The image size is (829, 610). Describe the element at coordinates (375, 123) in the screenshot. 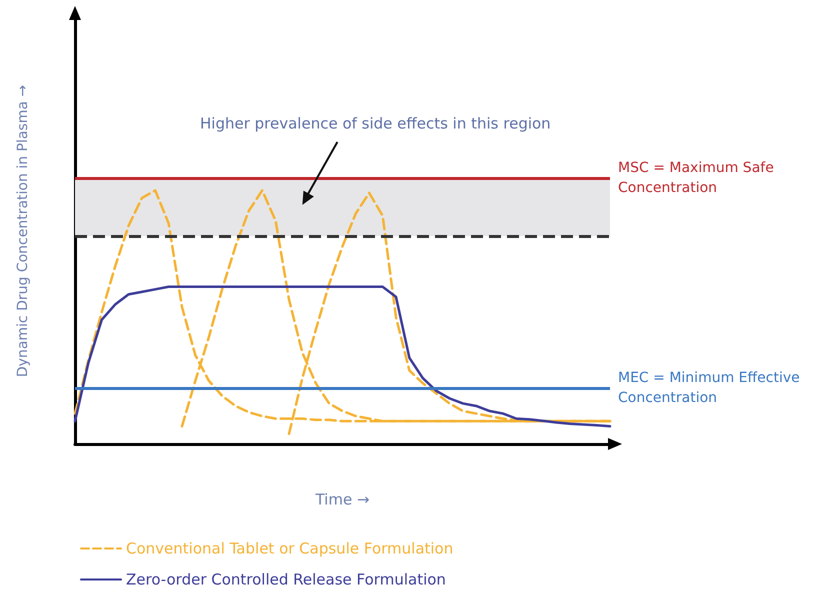

I see `text: Higher prevalence of side effects in this region` at that location.